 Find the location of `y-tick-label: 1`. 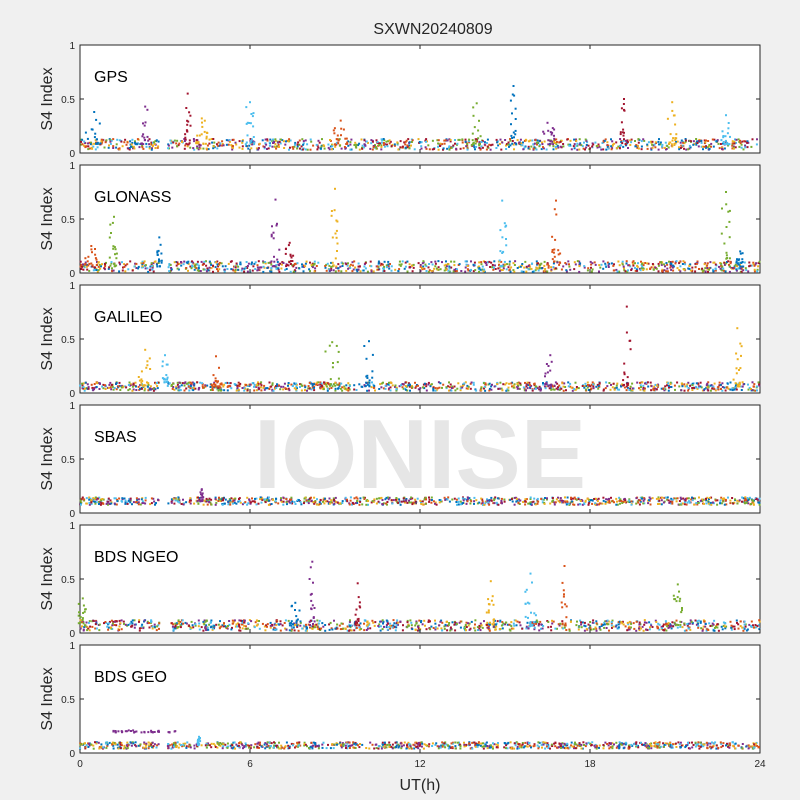

y-tick-label: 1 is located at coordinates (72, 286).